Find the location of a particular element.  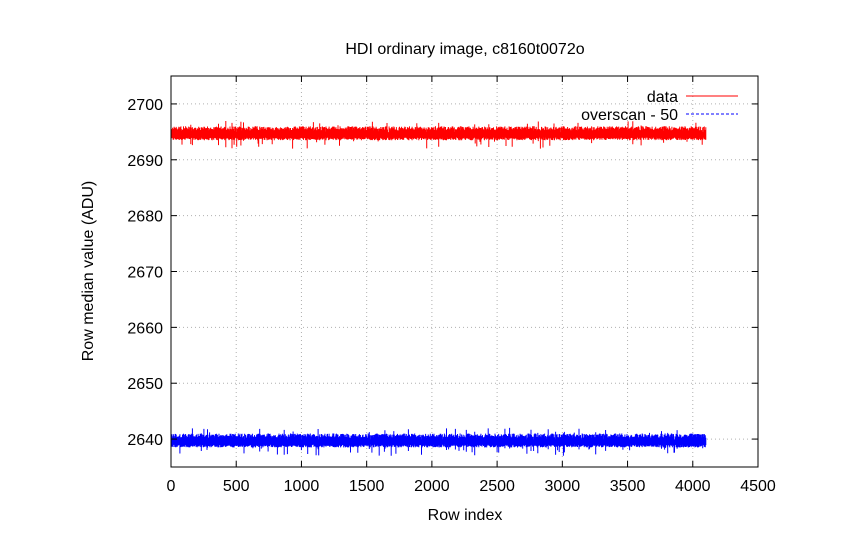

y-tick-label: 2670 is located at coordinates (145, 273).